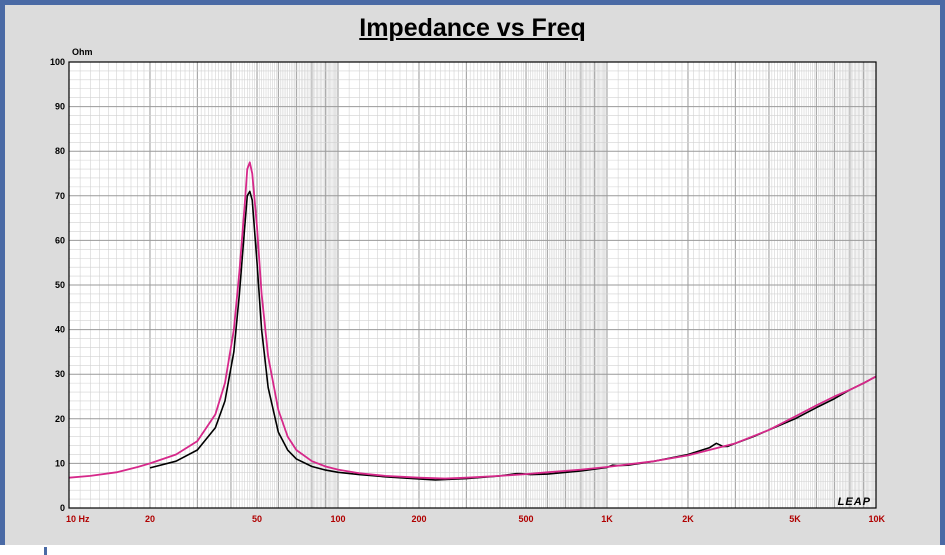  Describe the element at coordinates (526, 519) in the screenshot. I see `x-tick-label: 500` at that location.